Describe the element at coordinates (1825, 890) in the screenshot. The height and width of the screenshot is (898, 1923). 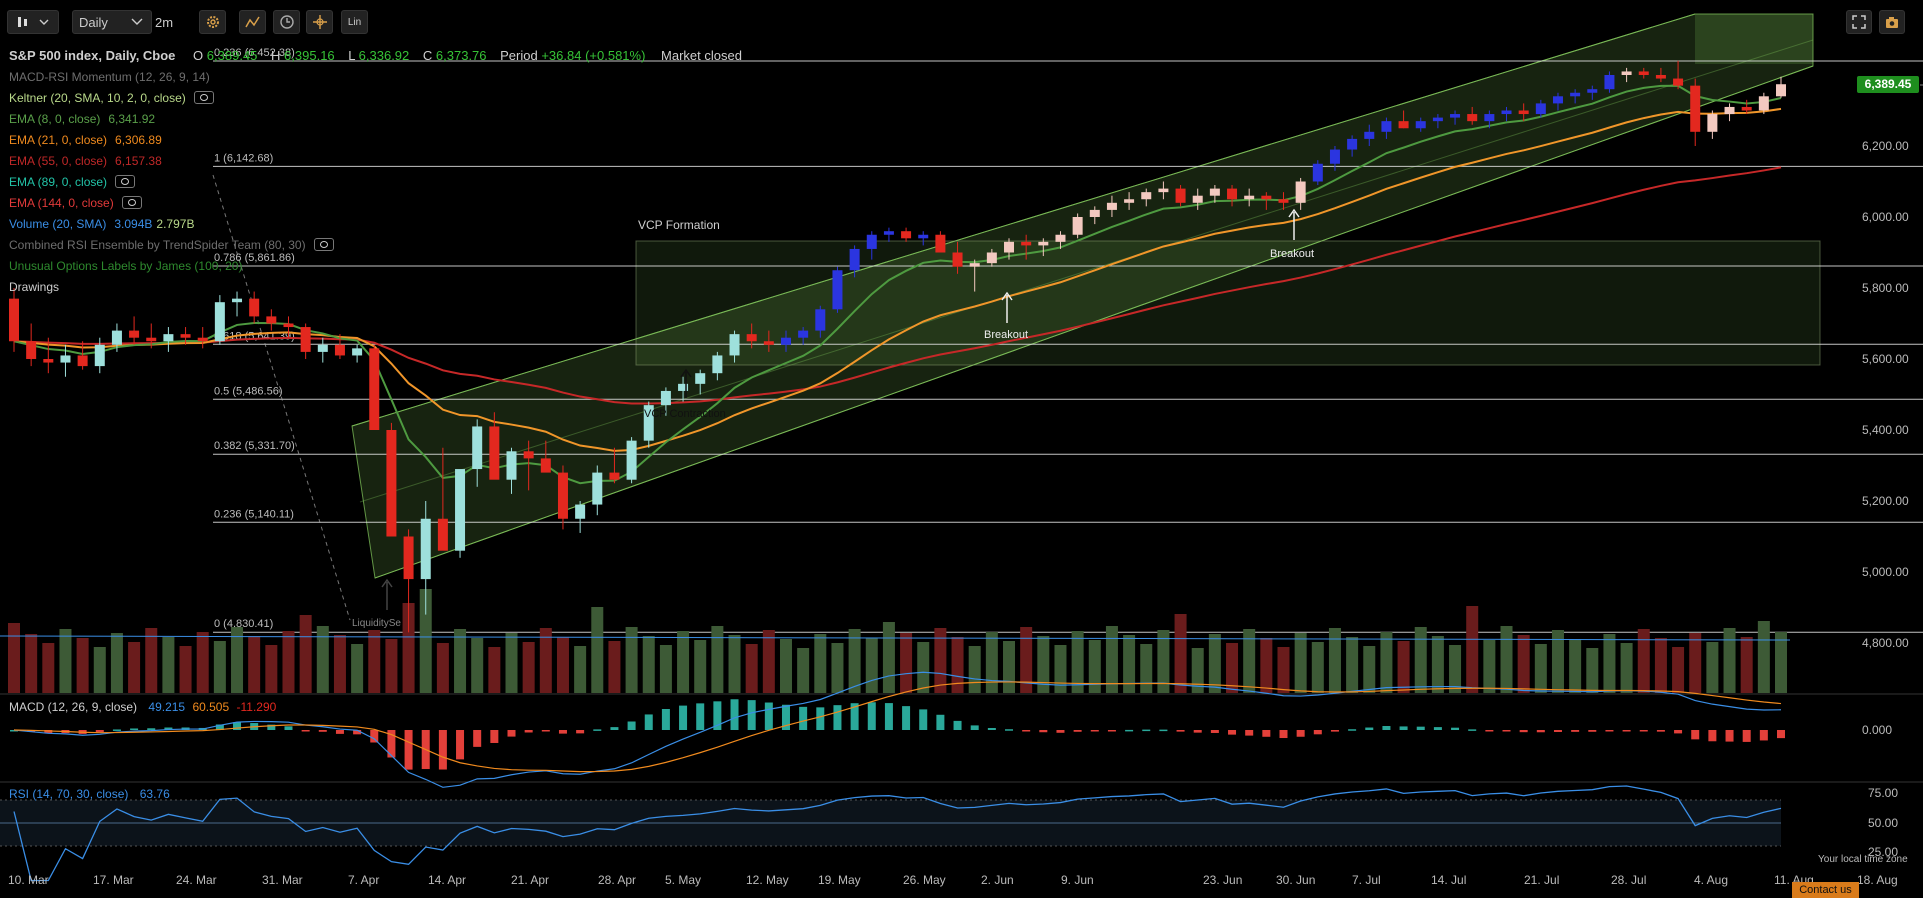
I see `contact-us-button: Contact us` at that location.